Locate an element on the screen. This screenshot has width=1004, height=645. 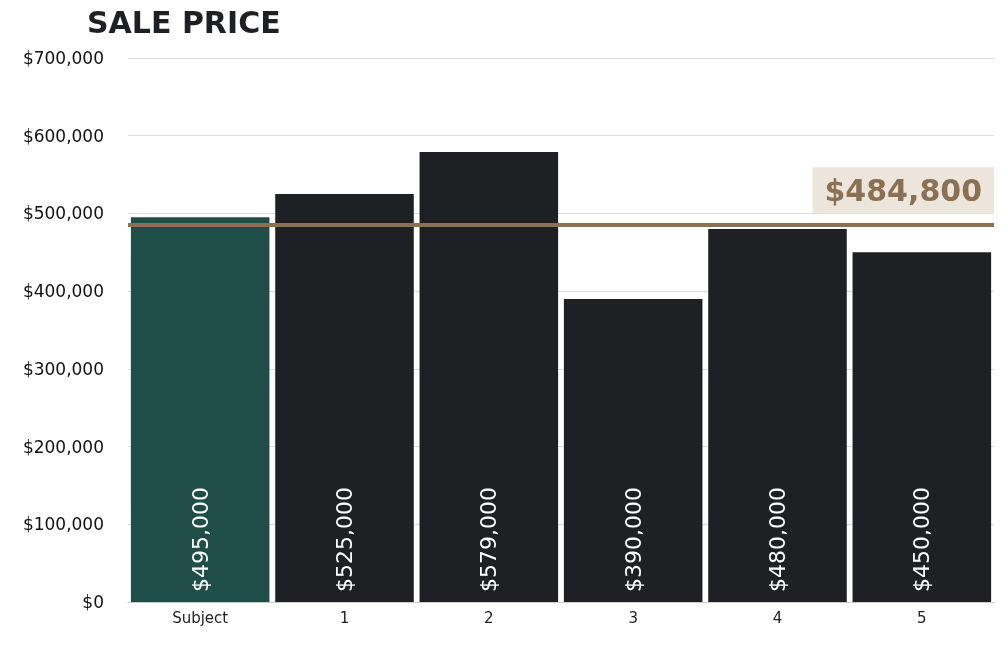
data-label: $525,000 is located at coordinates (344, 539).